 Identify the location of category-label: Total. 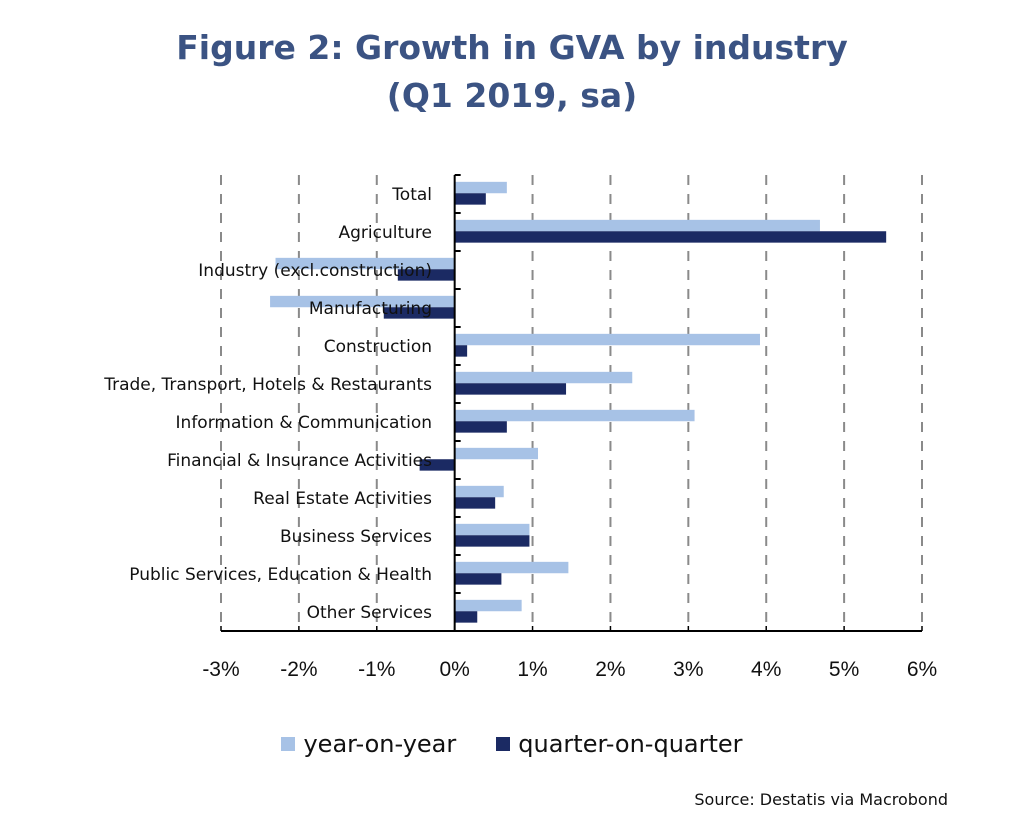
(411, 195).